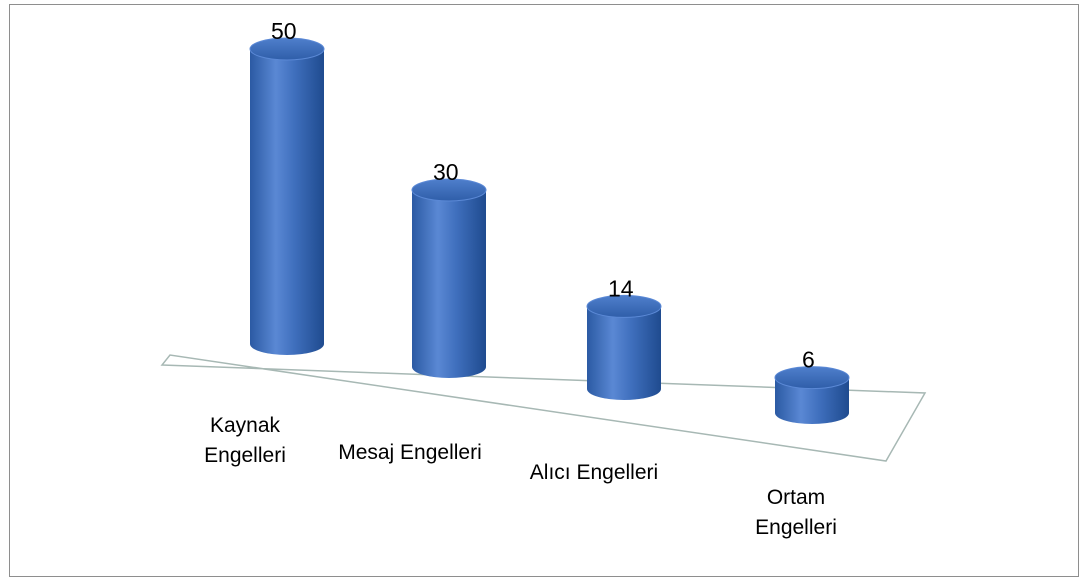  Describe the element at coordinates (796, 497) in the screenshot. I see `category-label-line: Ortam` at that location.